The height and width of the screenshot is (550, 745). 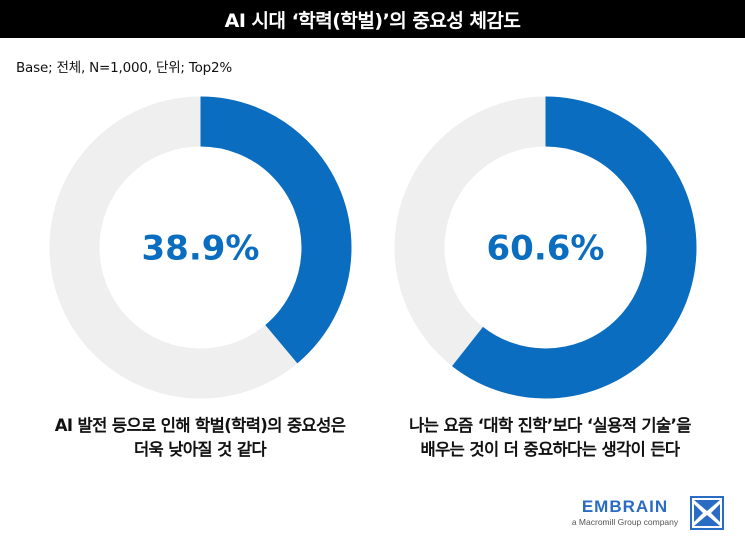 I want to click on brand-block: EMBRAIN a Macromill Group company, so click(x=625, y=512).